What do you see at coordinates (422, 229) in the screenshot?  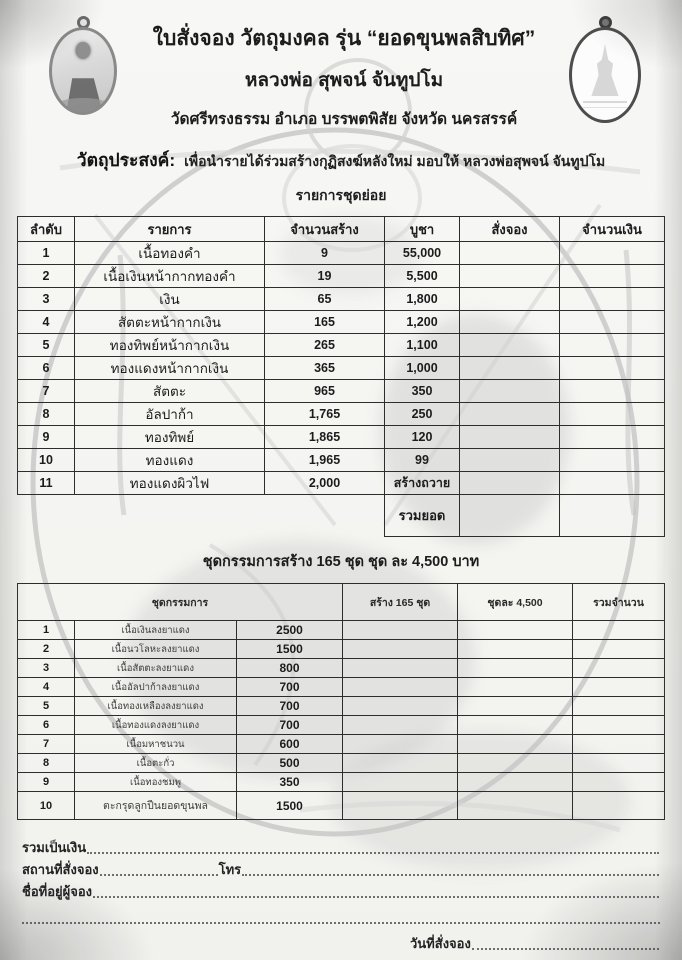 I see `column-header-price: บูชา` at bounding box center [422, 229].